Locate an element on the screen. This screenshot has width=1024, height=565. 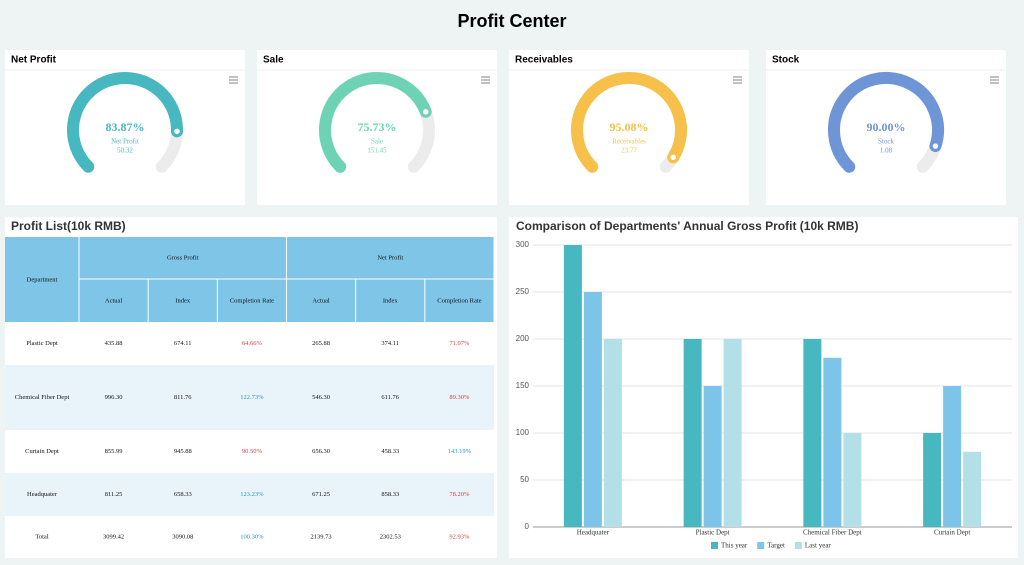
gauge-name: Sale is located at coordinates (377, 142).